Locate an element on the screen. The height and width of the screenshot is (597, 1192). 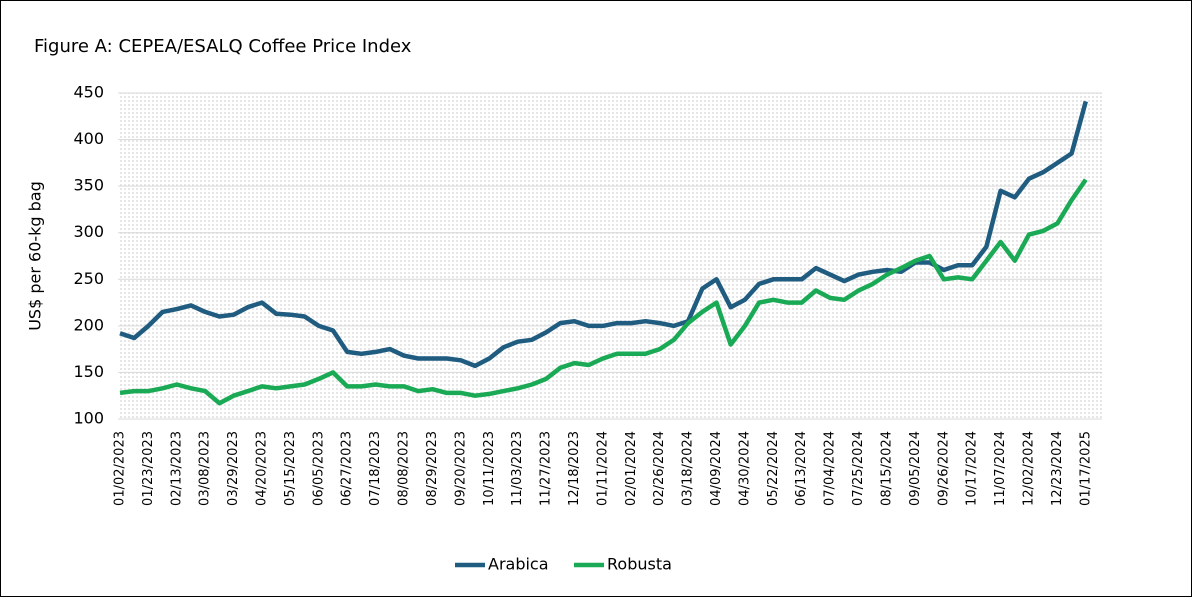
x-tick-label: 02/26/2024 is located at coordinates (659, 468).